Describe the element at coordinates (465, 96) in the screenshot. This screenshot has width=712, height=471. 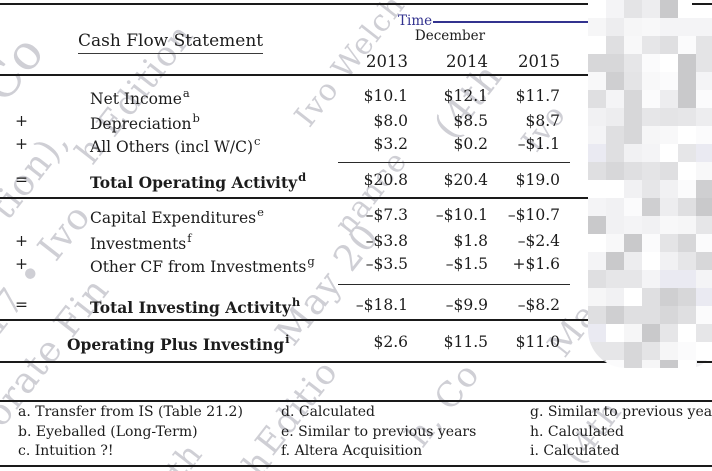
I see `cell-value: $12.1` at that location.